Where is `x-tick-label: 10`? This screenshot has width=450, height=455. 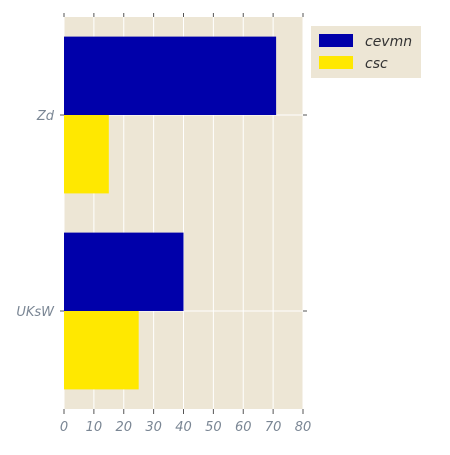 x-tick-label: 10 is located at coordinates (94, 427).